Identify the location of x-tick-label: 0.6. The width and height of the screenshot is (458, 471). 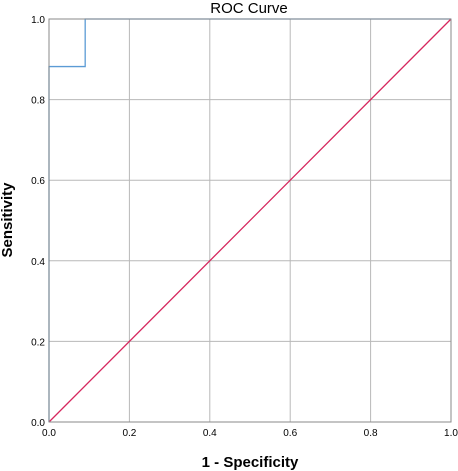
(290, 433).